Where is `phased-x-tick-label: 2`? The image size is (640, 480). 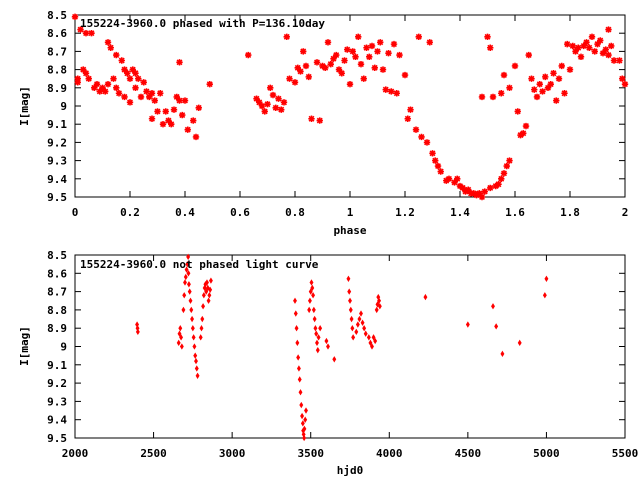
phased-x-tick-label: 2 is located at coordinates (625, 212).